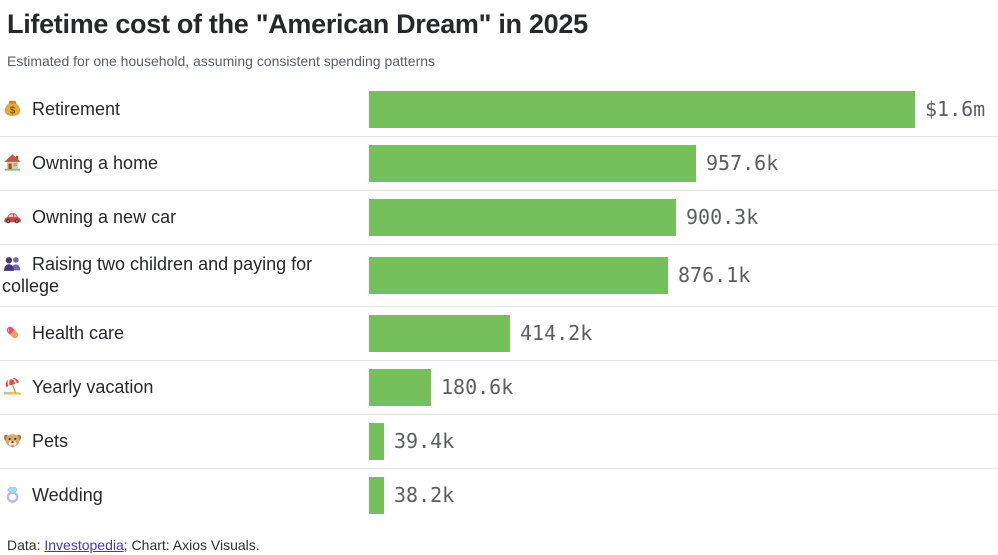 This screenshot has height=555, width=998. I want to click on category-label-text: Retirement, so click(76, 109).